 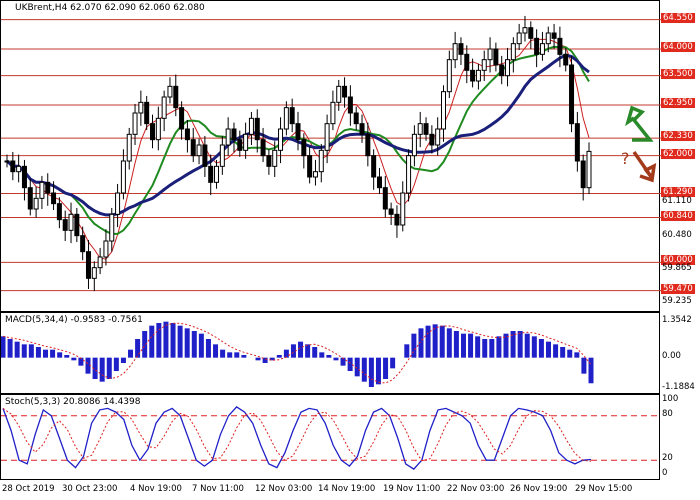 What do you see at coordinates (218, 489) in the screenshot?
I see `time-tick-label: 7 Nov 11:00` at bounding box center [218, 489].